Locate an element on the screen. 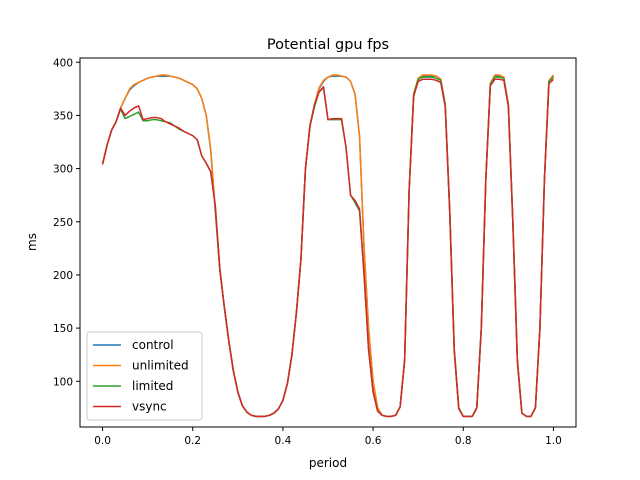  y-tick-label: 300 is located at coordinates (63, 170).